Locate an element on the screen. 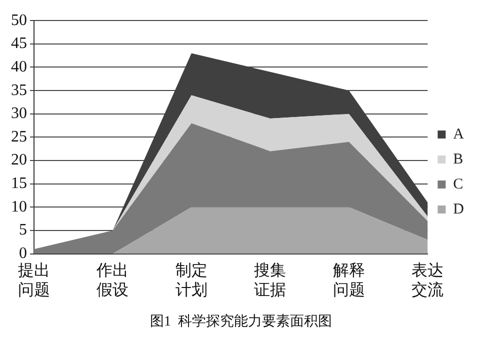  y-tick-label: 35 is located at coordinates (19, 90).